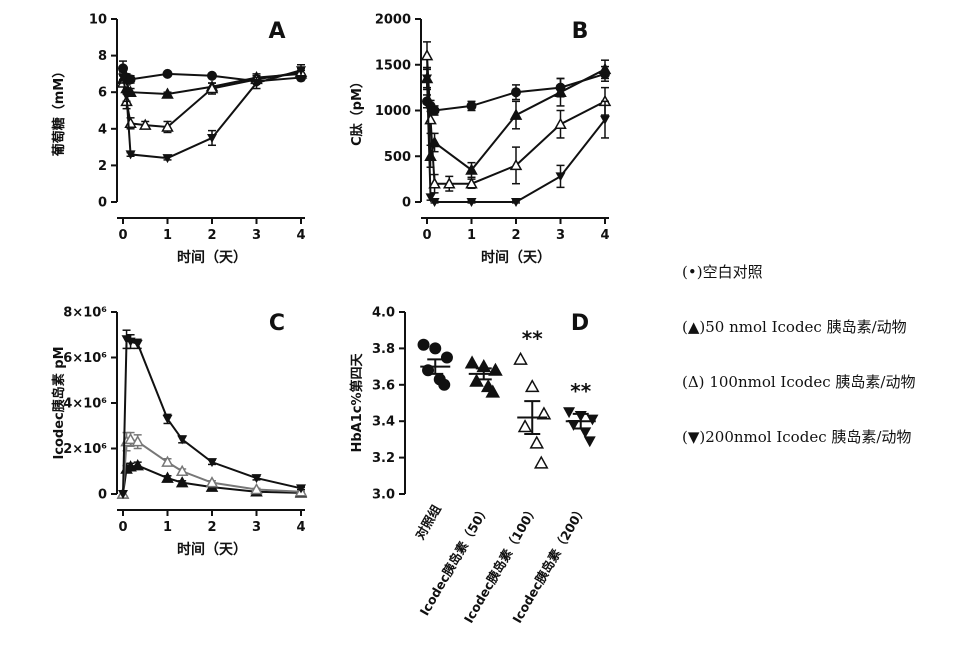  Describe the element at coordinates (357, 402) in the screenshot. I see `y-axis-label: HbA1c%第四天` at that location.